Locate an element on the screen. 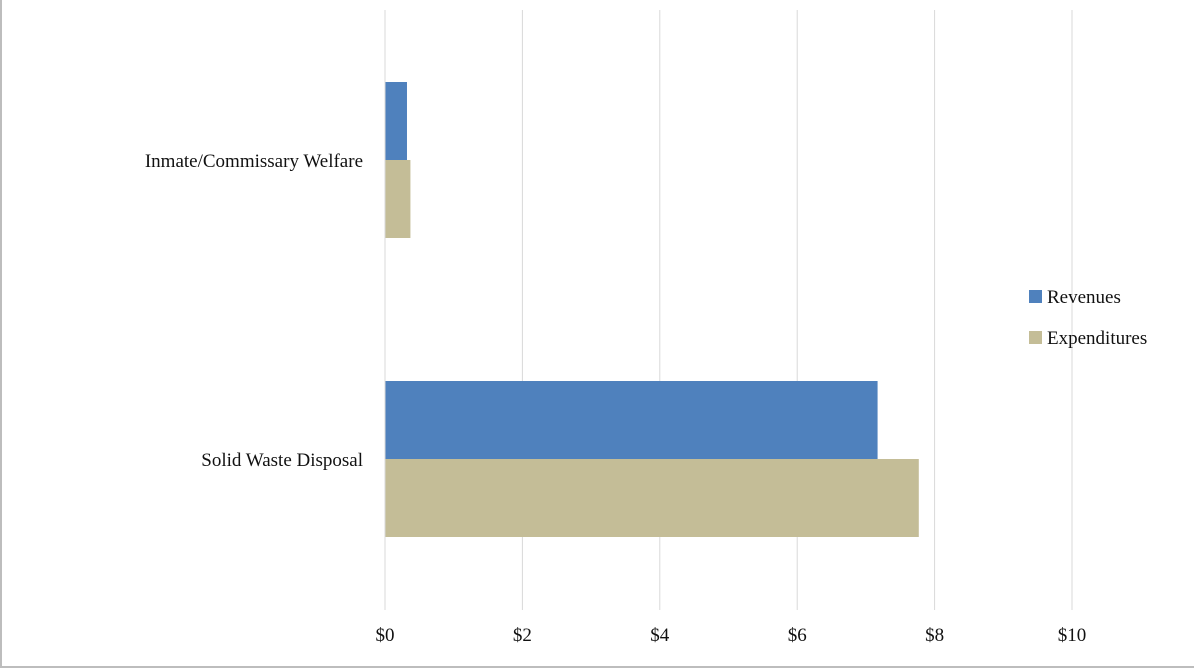 The height and width of the screenshot is (670, 1196). x-tick-label: $6 is located at coordinates (797, 635).